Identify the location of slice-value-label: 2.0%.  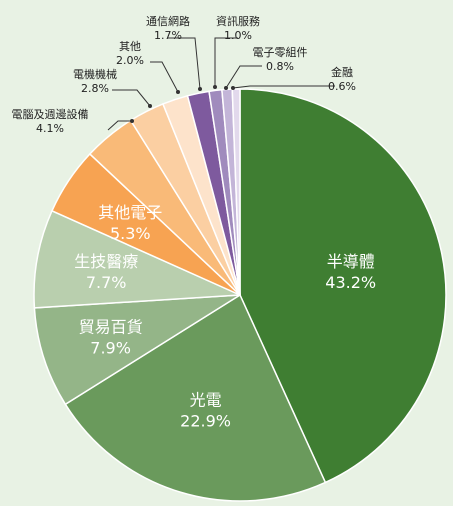
(130, 60).